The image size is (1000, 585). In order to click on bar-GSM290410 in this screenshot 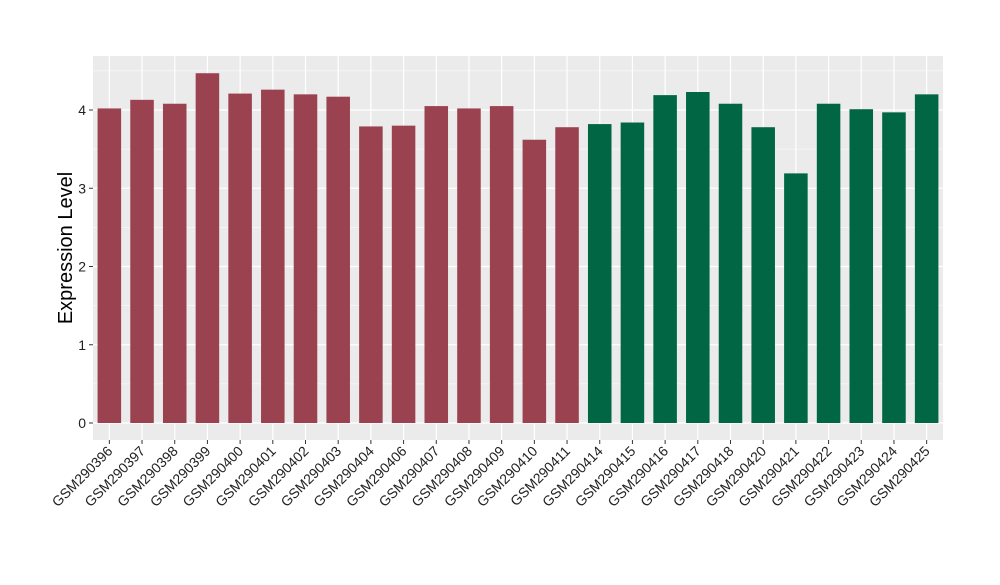, I will do `click(534, 281)`.